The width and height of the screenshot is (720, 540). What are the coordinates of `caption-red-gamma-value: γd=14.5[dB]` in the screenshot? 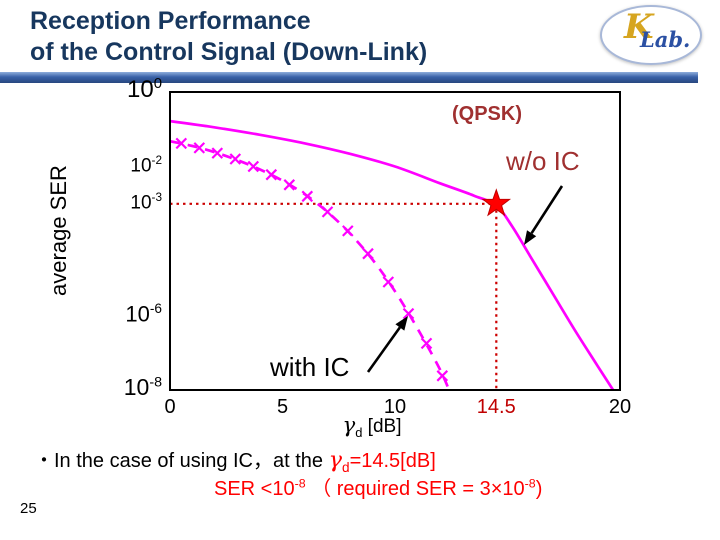 It's located at (382, 461).